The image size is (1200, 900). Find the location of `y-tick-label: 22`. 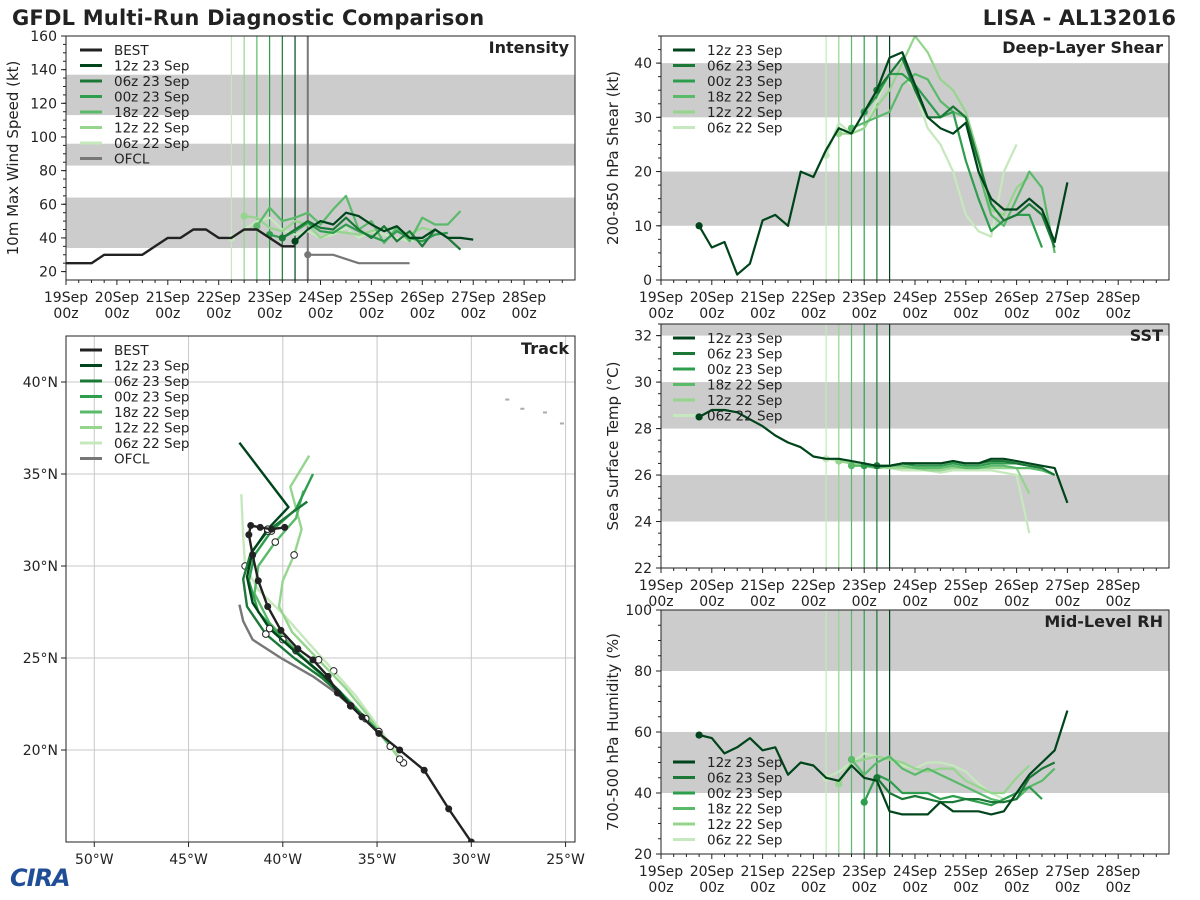

y-tick-label: 22 is located at coordinates (643, 569).